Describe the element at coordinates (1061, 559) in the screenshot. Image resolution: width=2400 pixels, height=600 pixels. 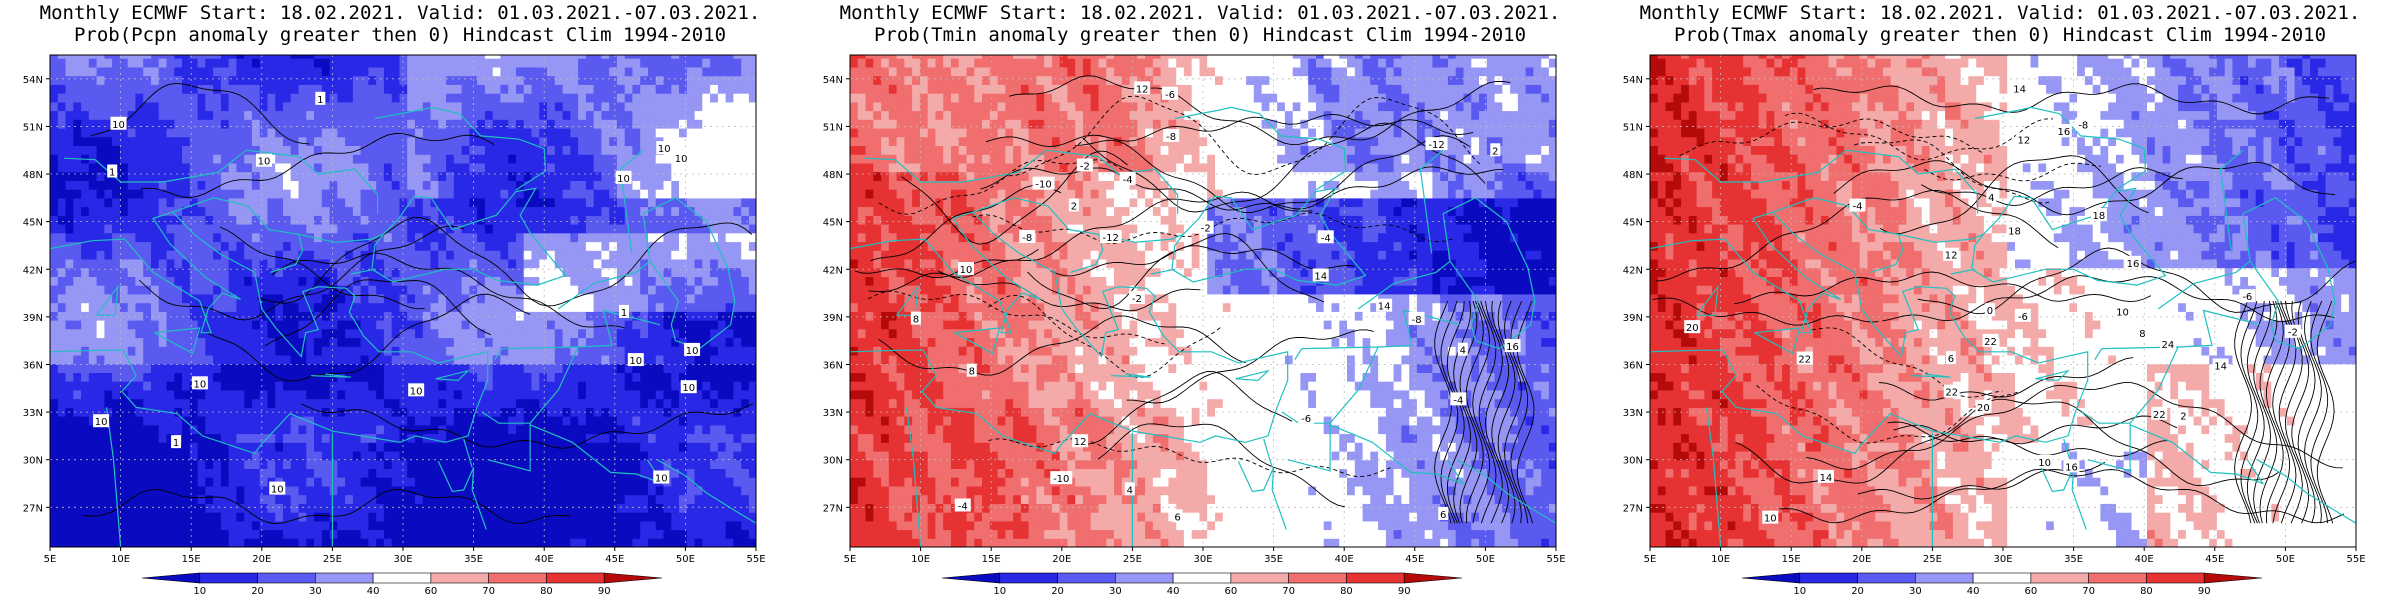
I see `lon-tick-label: 20E` at that location.